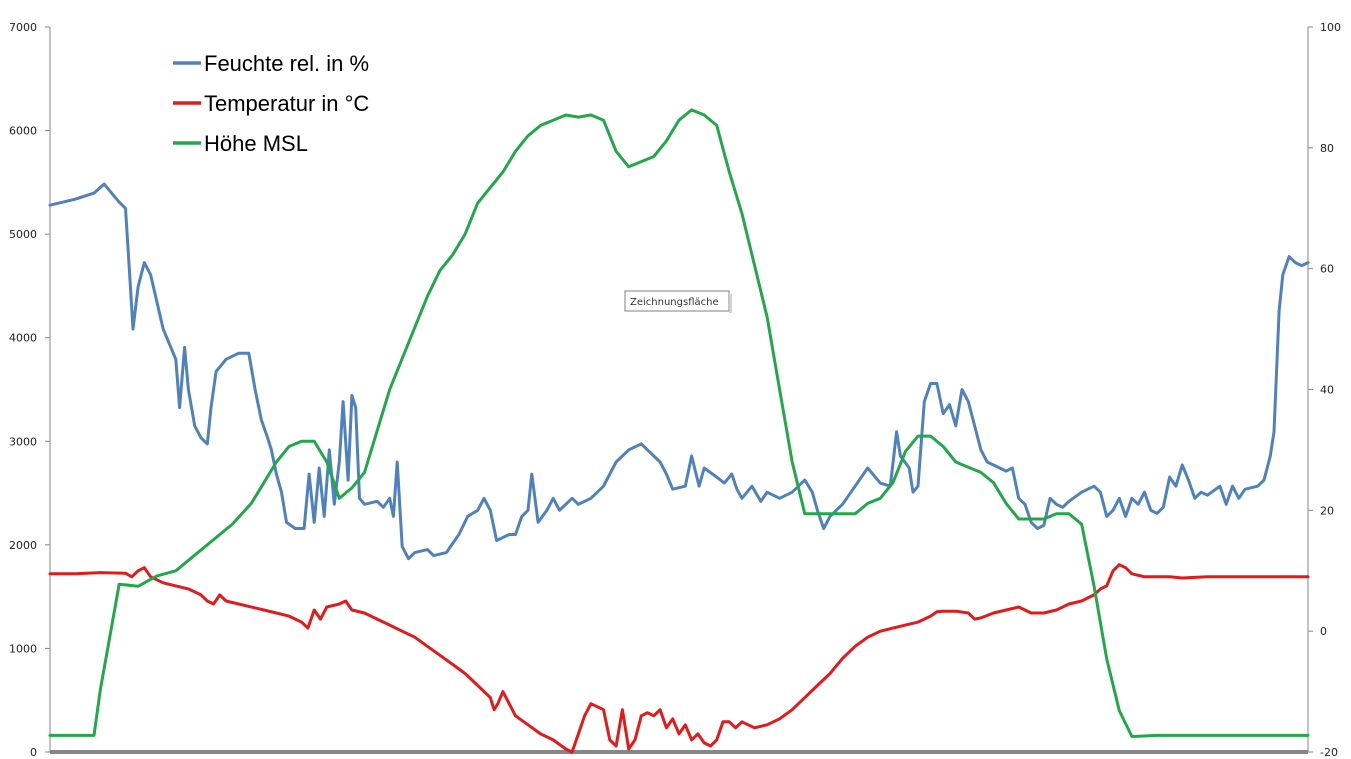 The height and width of the screenshot is (759, 1351). I want to click on chart-area-tooltip: Zeichnungsfläche, so click(678, 301).